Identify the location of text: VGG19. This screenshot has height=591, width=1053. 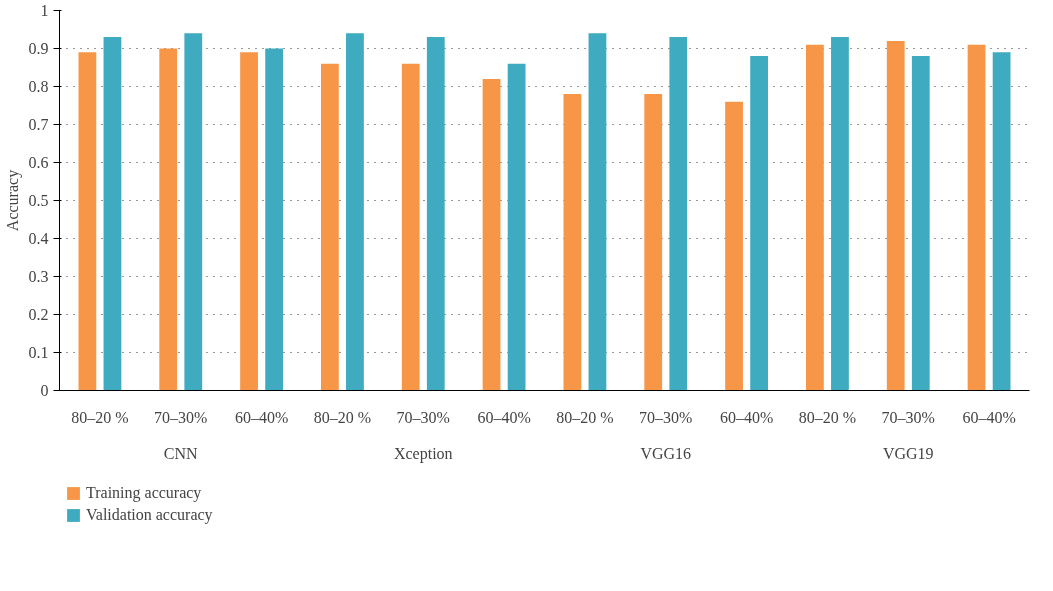
(908, 453).